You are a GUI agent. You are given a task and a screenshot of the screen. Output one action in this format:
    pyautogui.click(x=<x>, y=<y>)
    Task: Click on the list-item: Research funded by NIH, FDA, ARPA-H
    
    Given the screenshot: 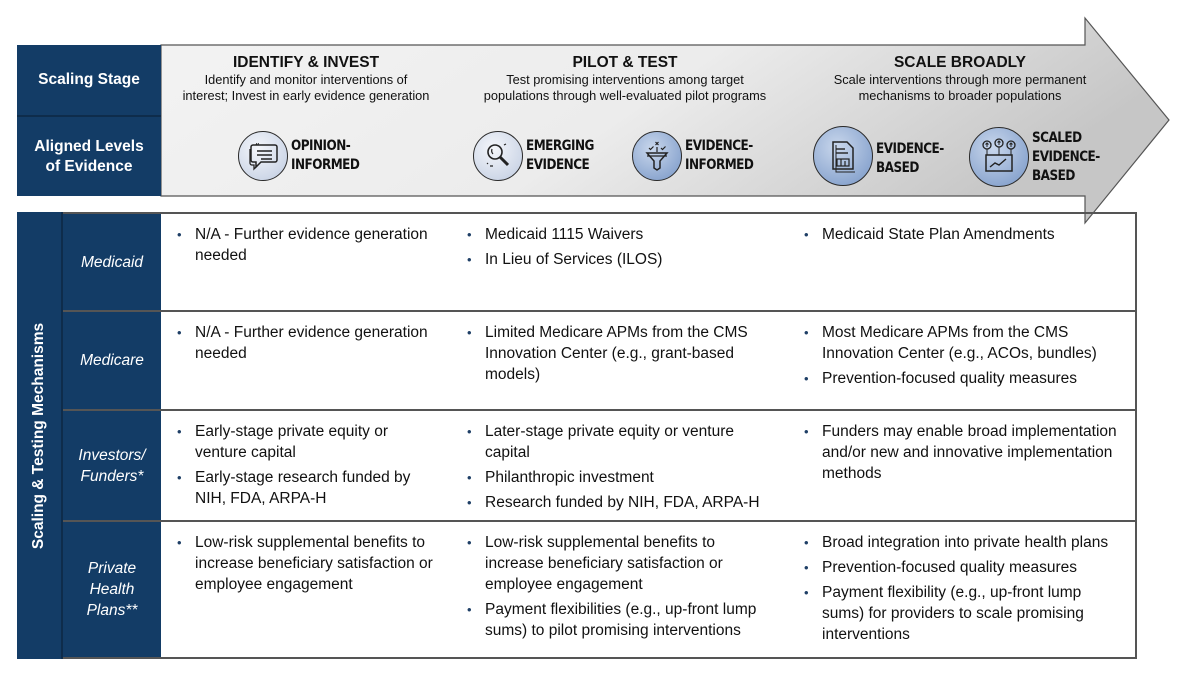 What is the action you would take?
    pyautogui.click(x=618, y=502)
    